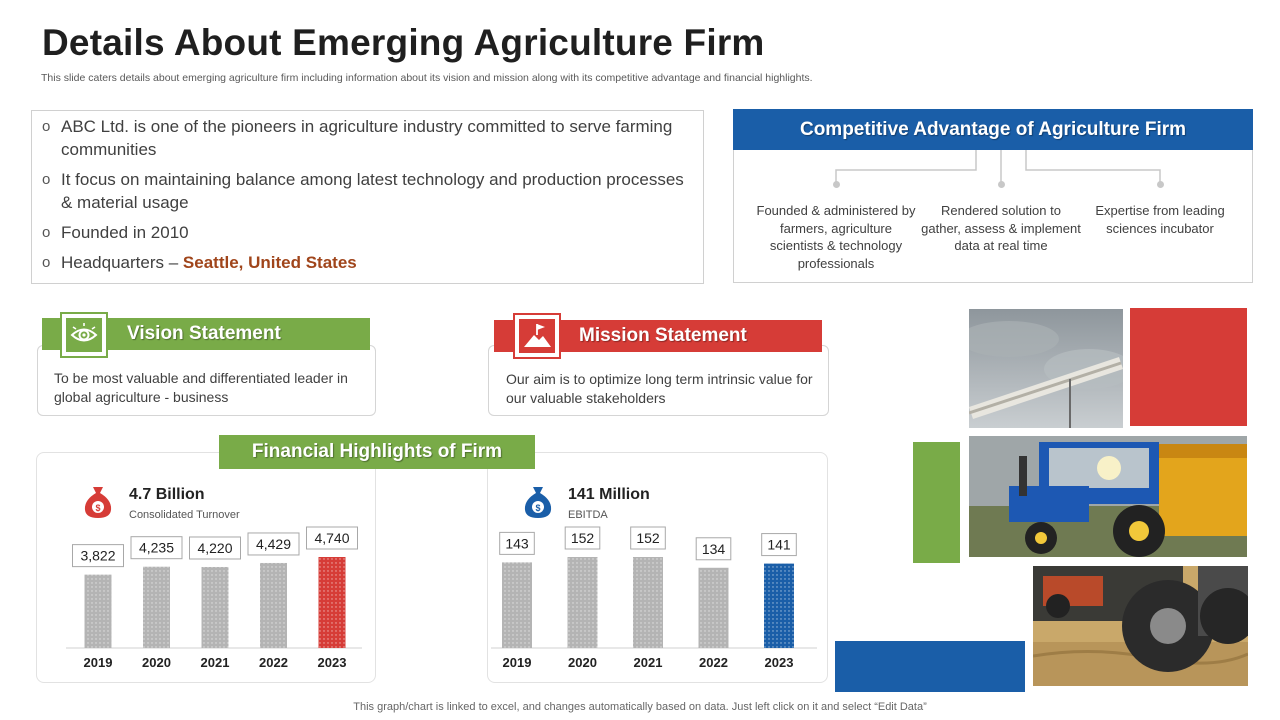 The height and width of the screenshot is (720, 1280). I want to click on info-item: o Founded in 2010, so click(367, 232).